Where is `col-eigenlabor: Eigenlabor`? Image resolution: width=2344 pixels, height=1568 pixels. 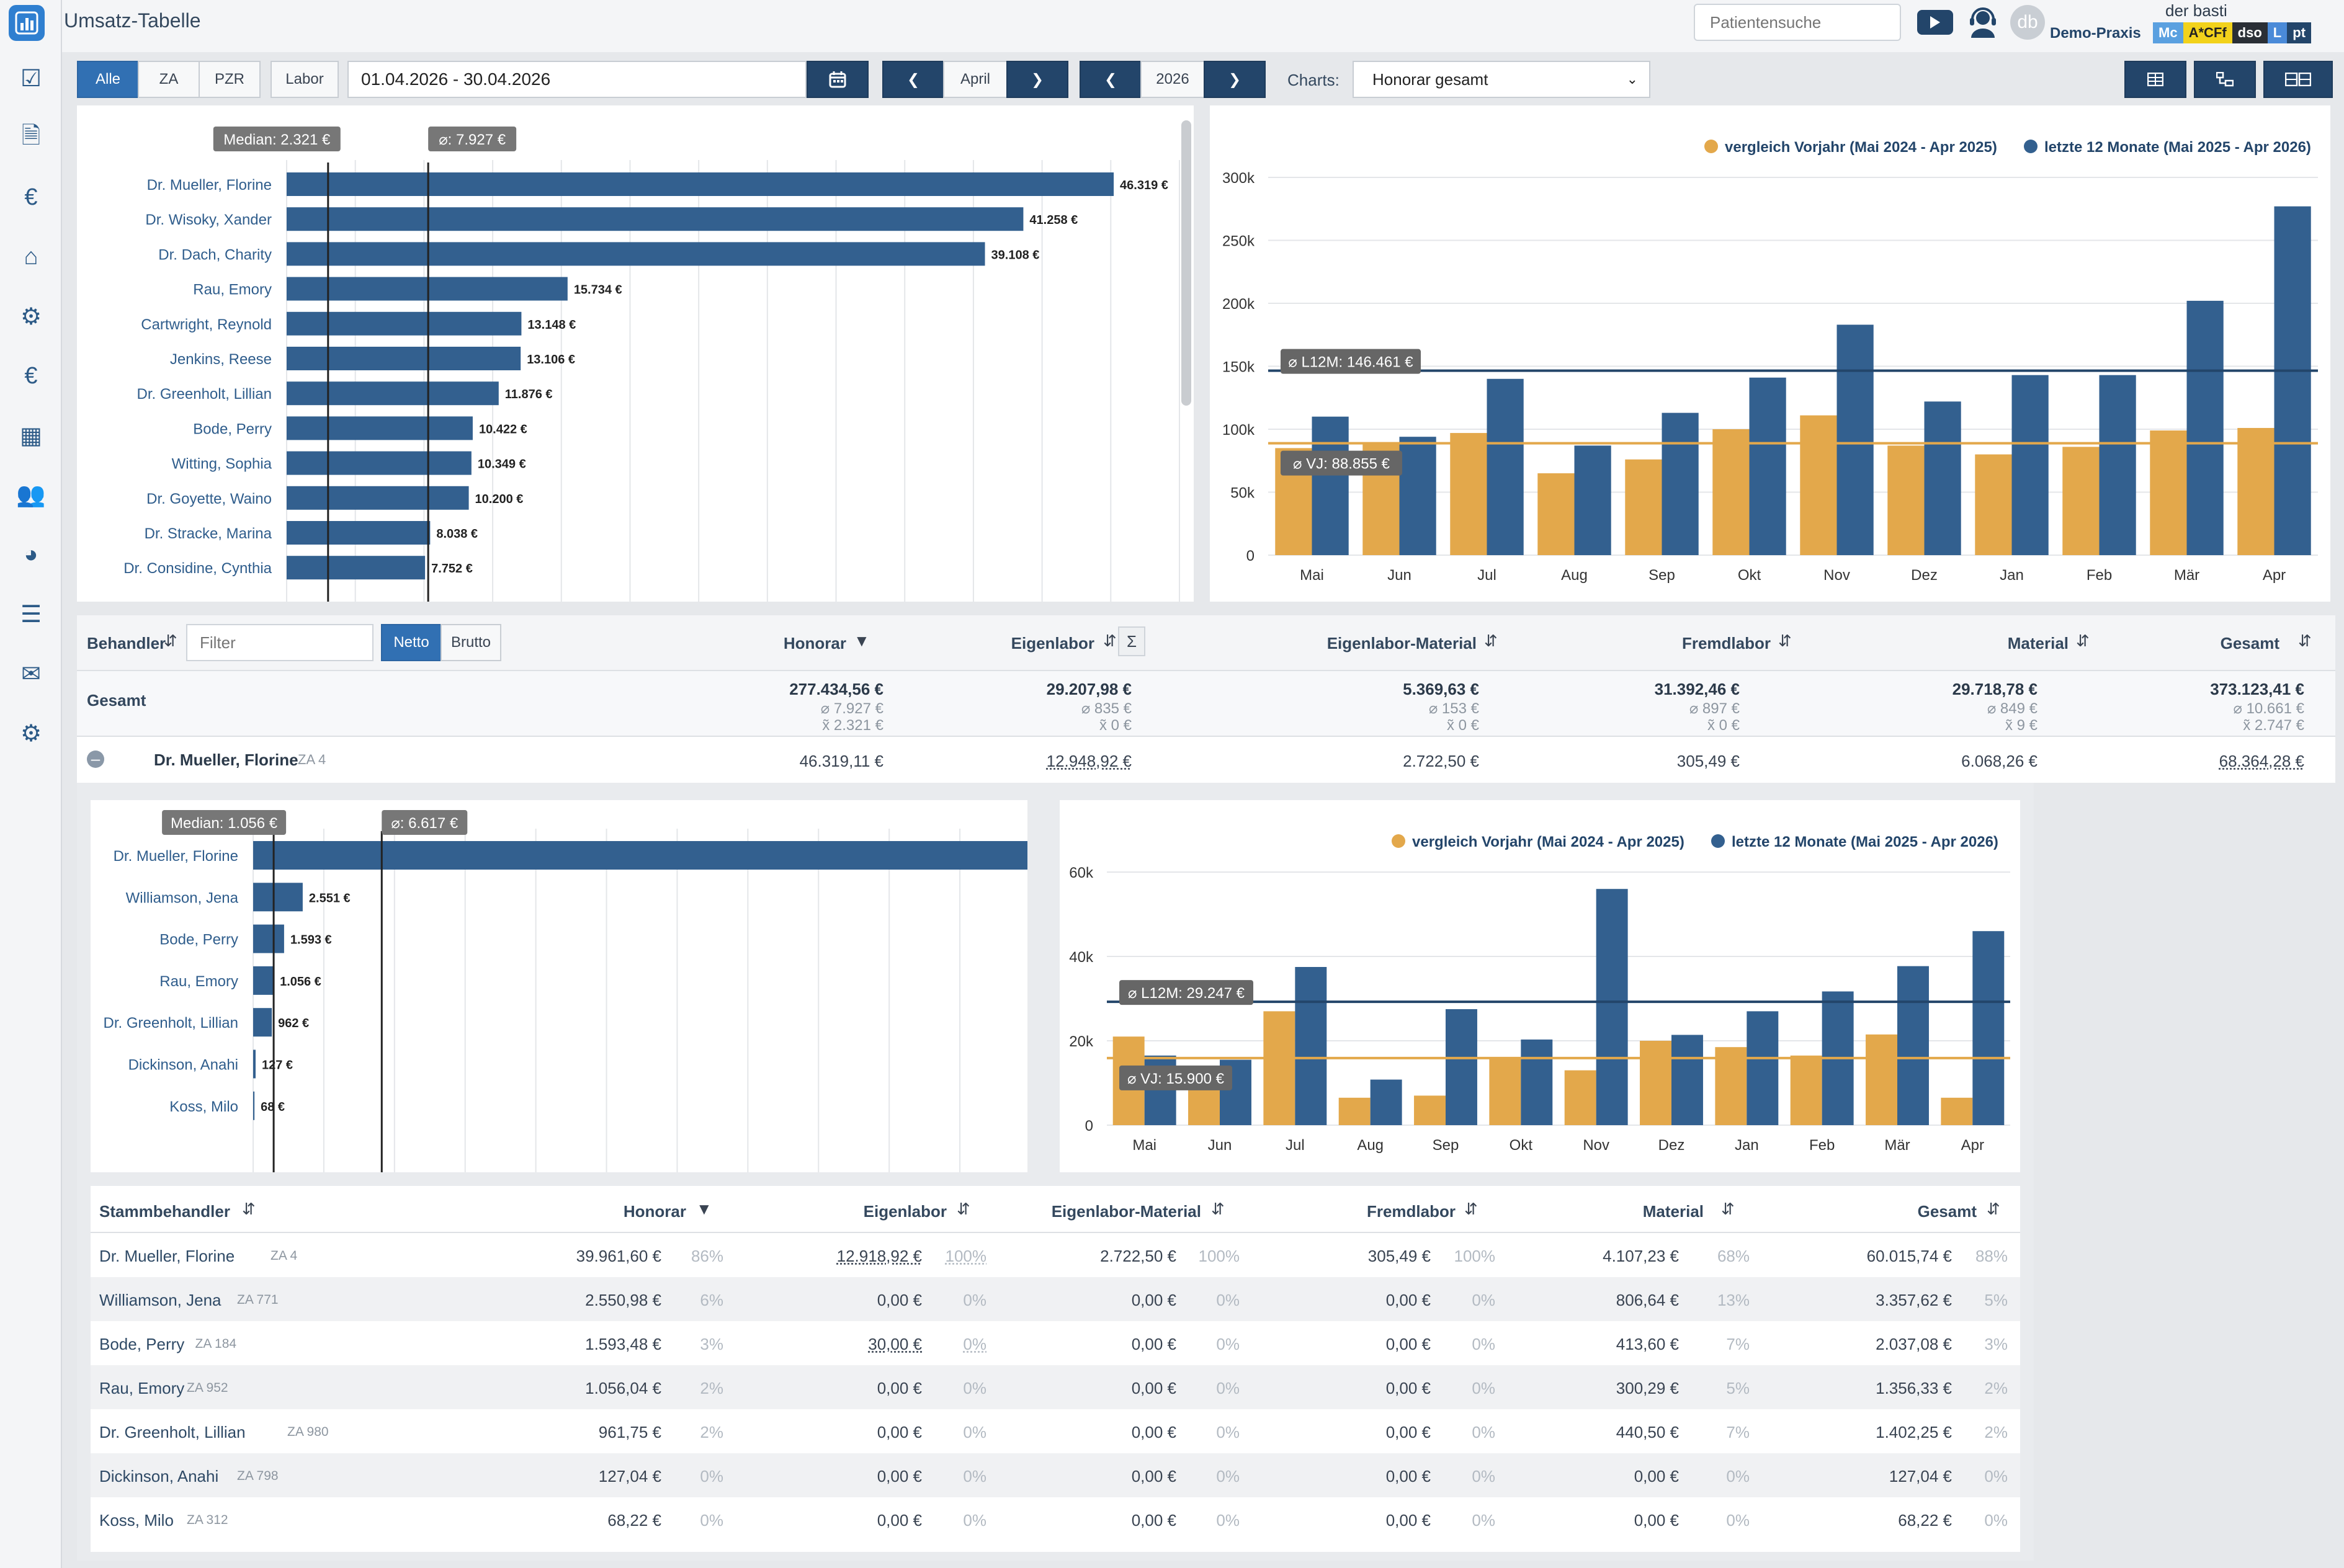 col-eigenlabor: Eigenlabor is located at coordinates (905, 1211).